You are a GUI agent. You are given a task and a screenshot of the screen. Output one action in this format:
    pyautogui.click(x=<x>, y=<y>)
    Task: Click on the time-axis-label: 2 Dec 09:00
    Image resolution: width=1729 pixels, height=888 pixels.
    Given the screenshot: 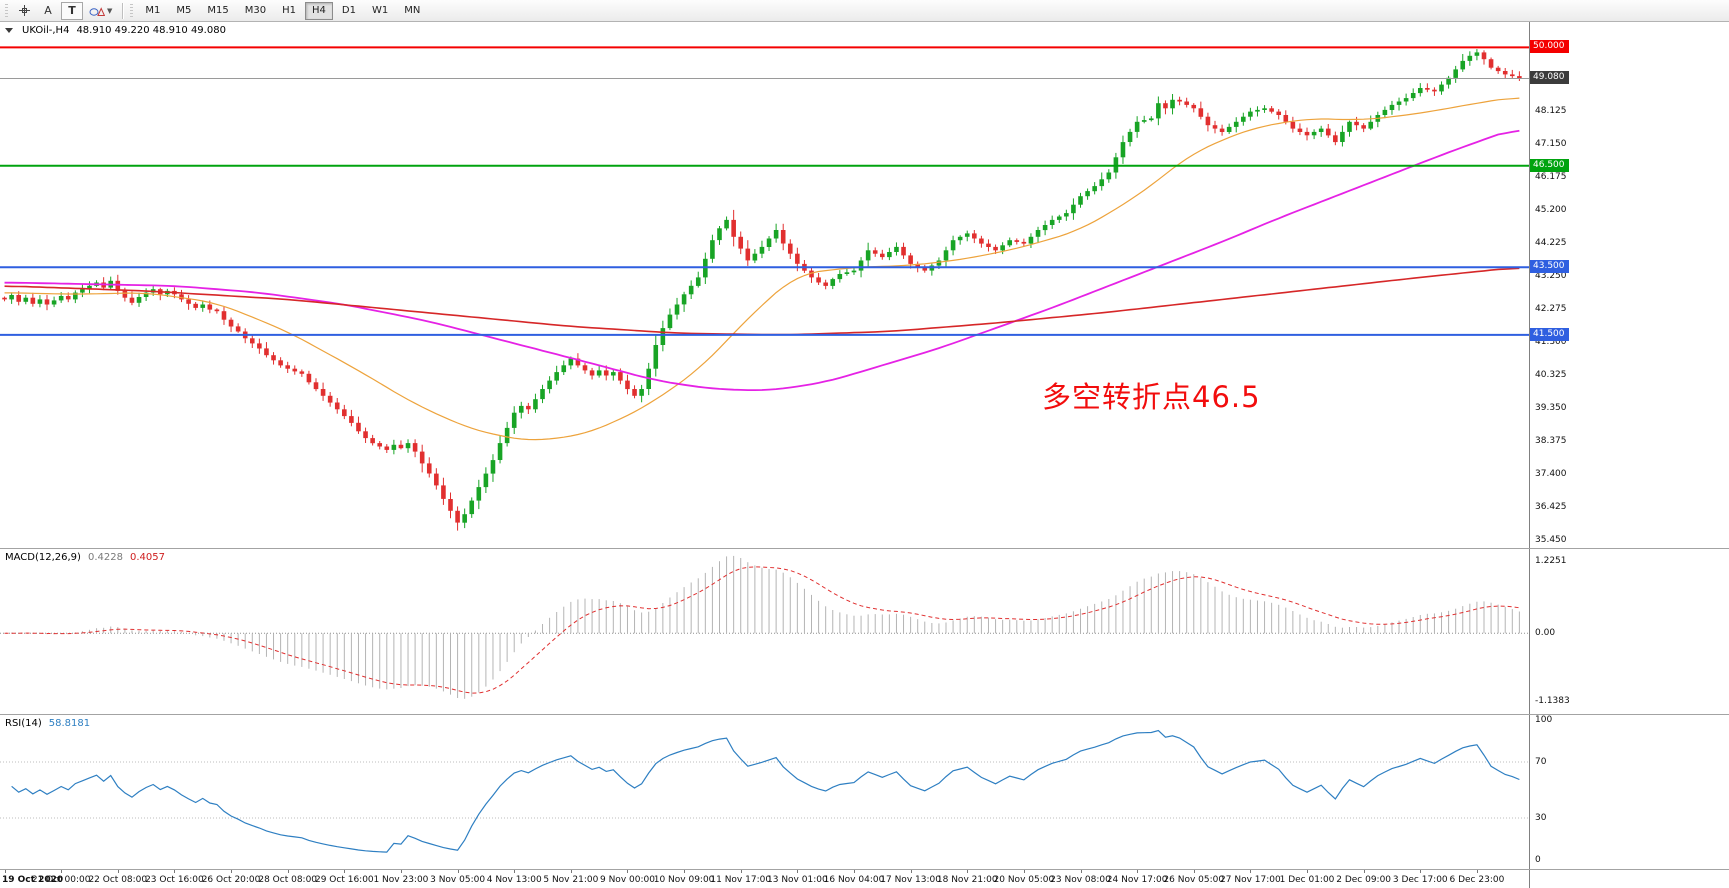 What is the action you would take?
    pyautogui.click(x=1364, y=880)
    